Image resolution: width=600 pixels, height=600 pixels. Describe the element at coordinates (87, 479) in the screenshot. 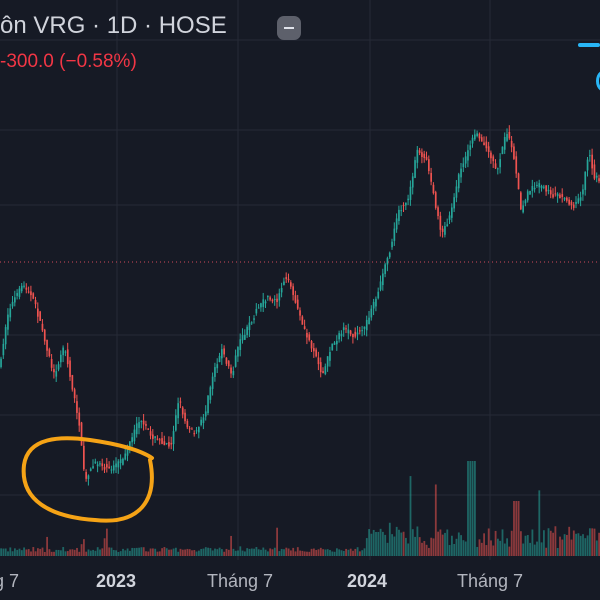

I see `annotation-circle` at that location.